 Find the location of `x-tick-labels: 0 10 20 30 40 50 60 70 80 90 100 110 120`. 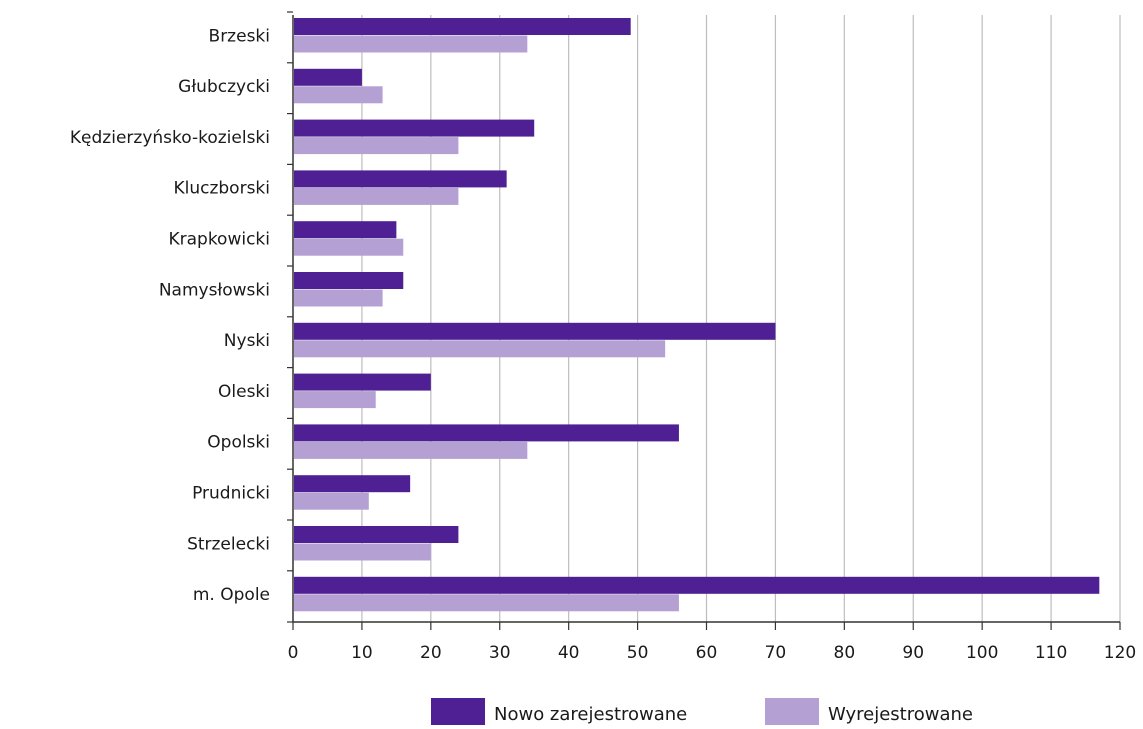

x-tick-labels: 0 10 20 30 40 50 60 70 80 90 100 110 120 is located at coordinates (712, 653).